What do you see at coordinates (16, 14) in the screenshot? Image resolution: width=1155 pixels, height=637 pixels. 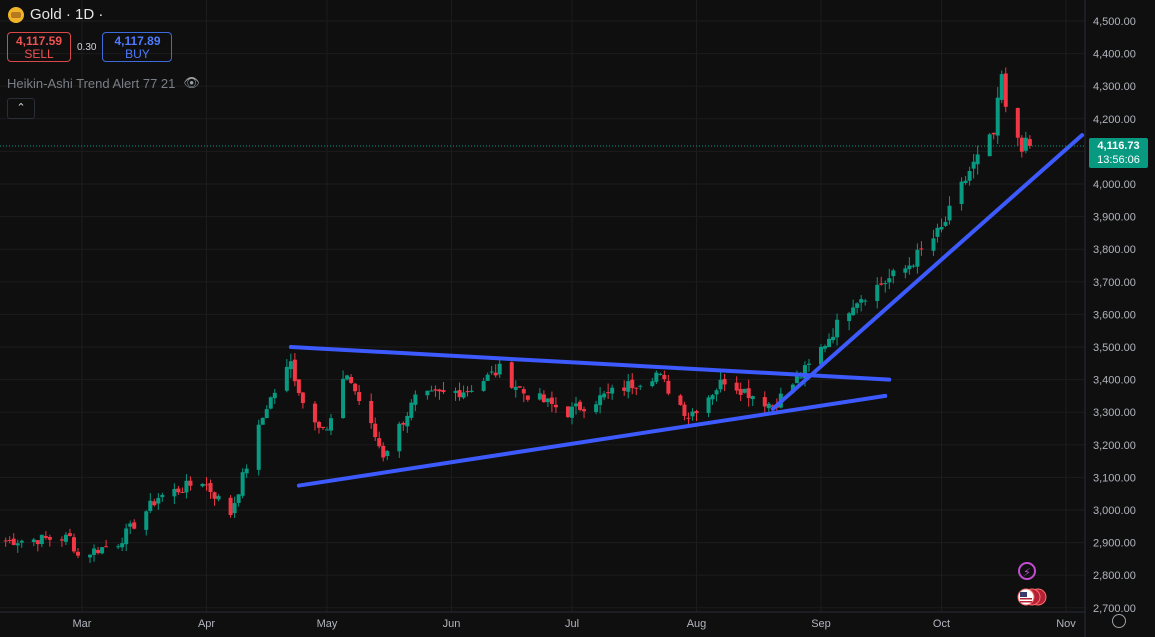 I see `gold-icon` at bounding box center [16, 14].